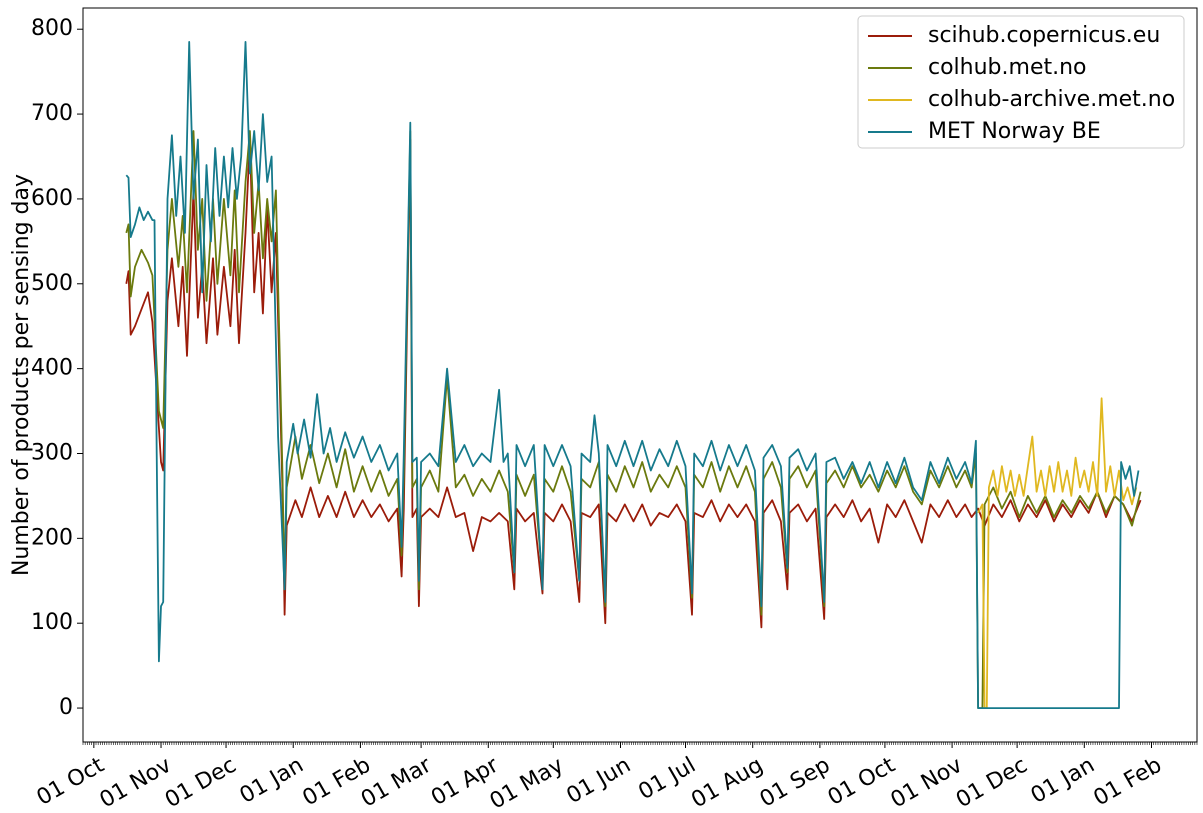  Describe the element at coordinates (1051, 99) in the screenshot. I see `legend-label: colhub-archive.met.no` at that location.